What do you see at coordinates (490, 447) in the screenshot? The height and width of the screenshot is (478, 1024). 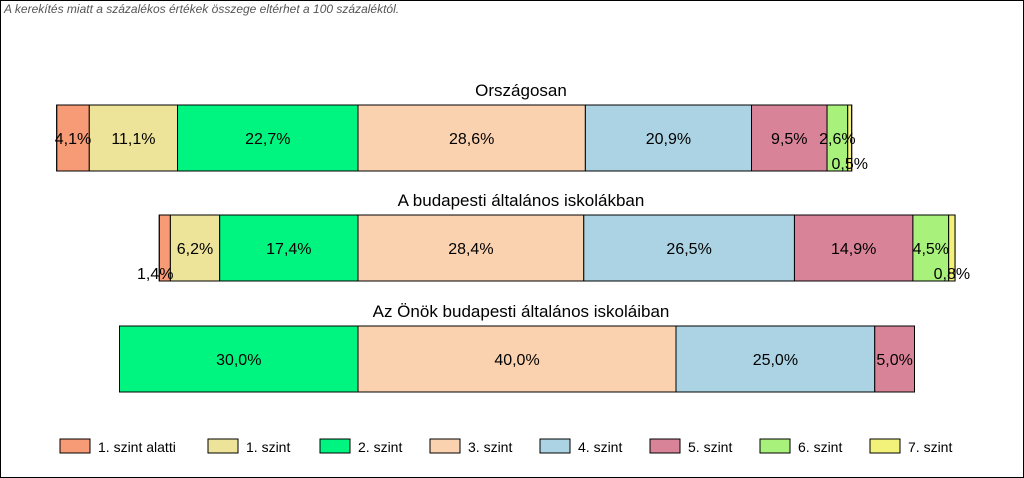 I see `legend-label: 3. szint` at bounding box center [490, 447].